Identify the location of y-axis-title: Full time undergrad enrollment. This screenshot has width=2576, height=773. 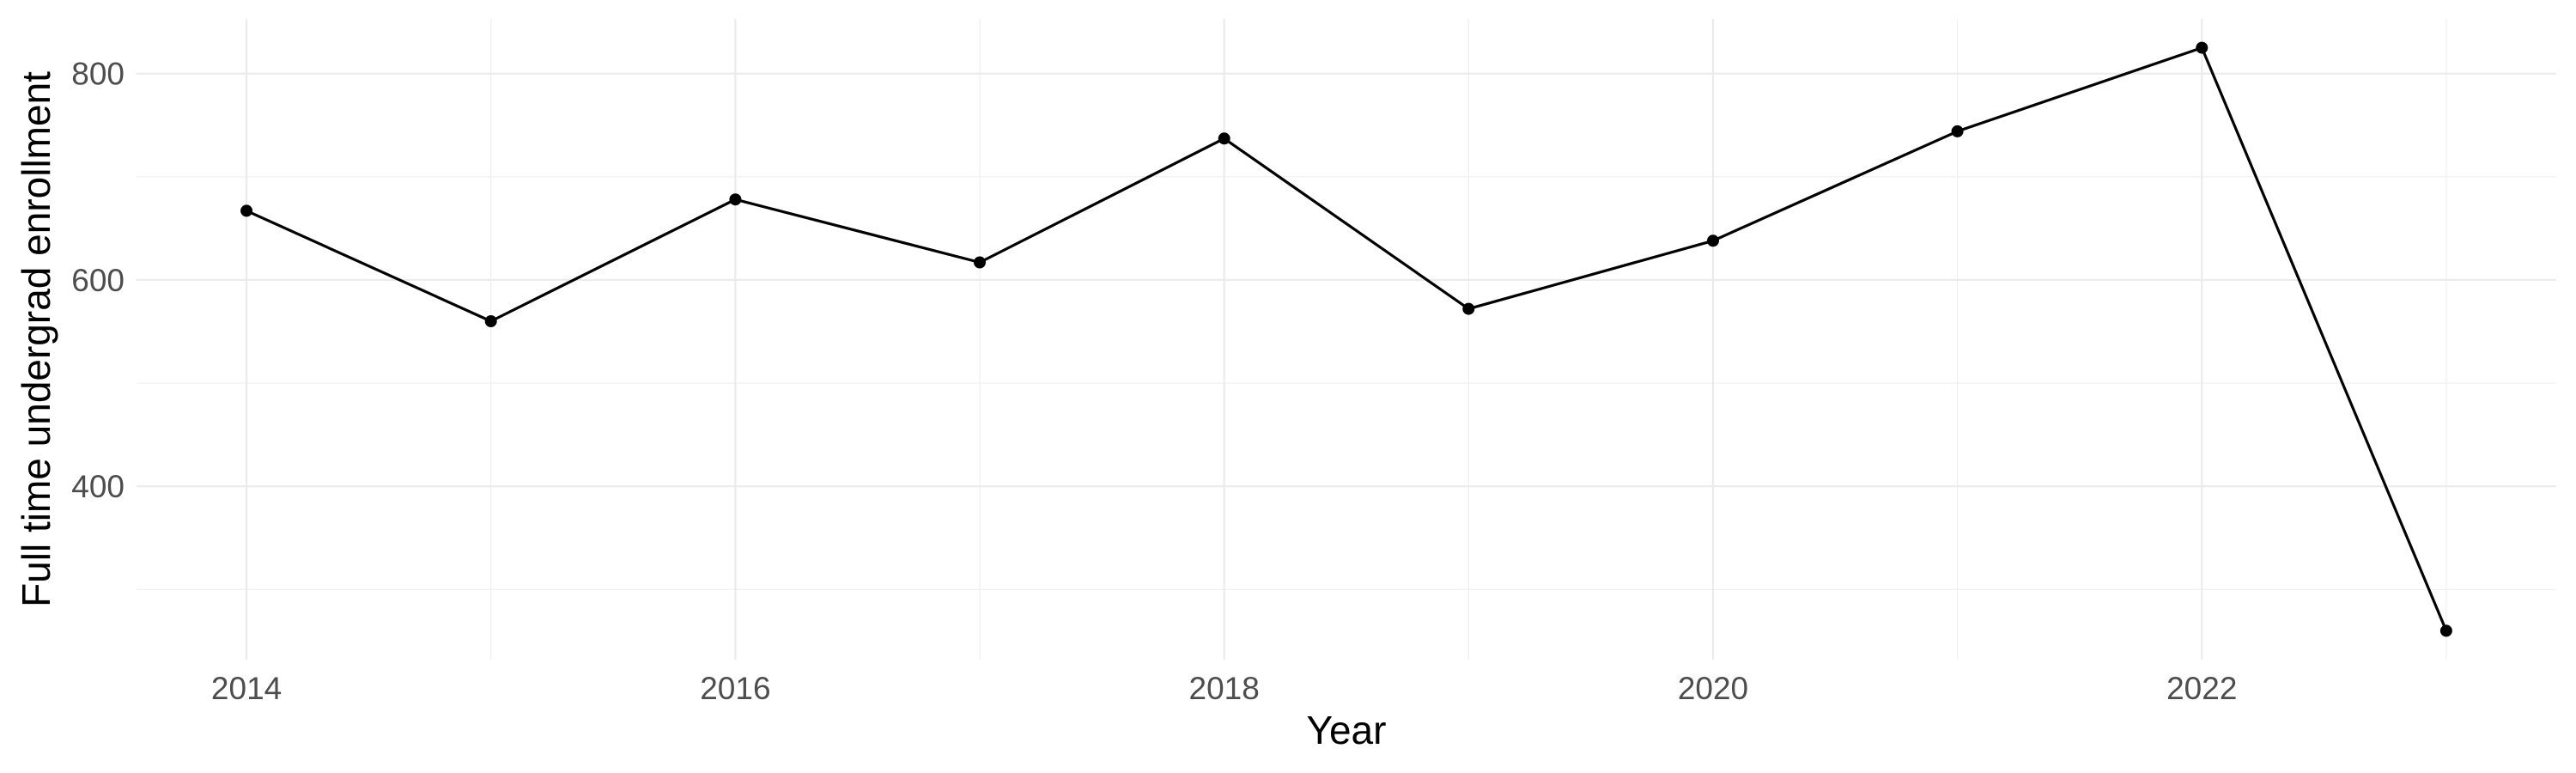
(36, 339).